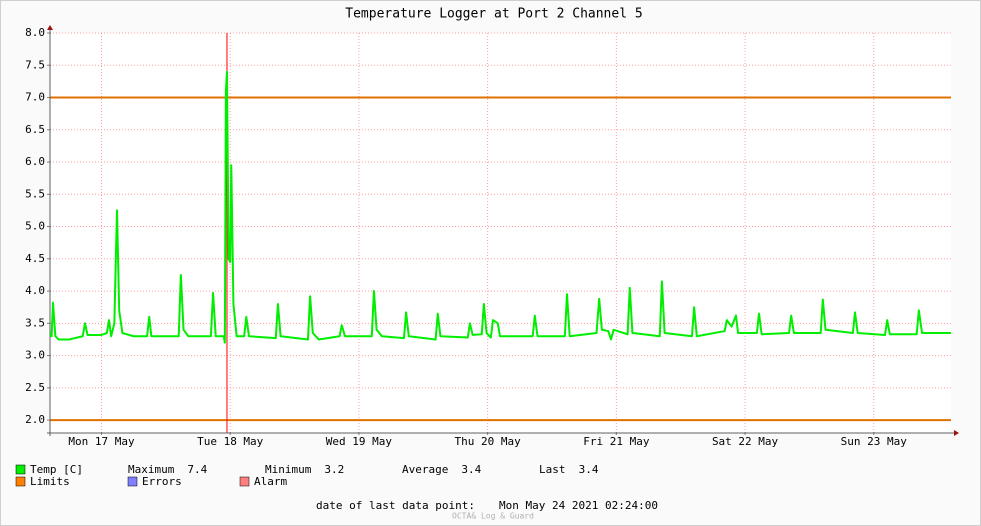 The height and width of the screenshot is (526, 981). I want to click on y-tick-label: 5.5, so click(35, 193).